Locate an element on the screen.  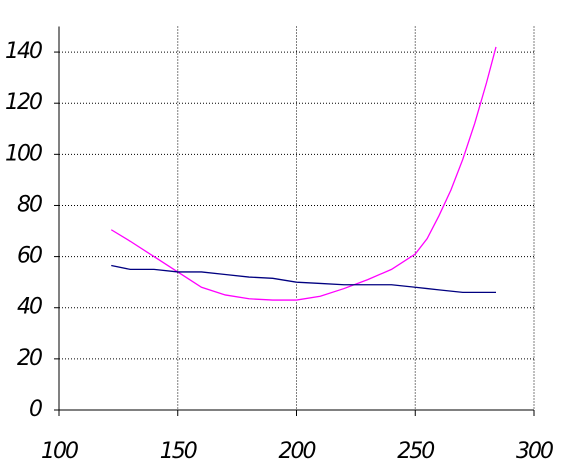
y-tick-label: 60 is located at coordinates (29, 256).